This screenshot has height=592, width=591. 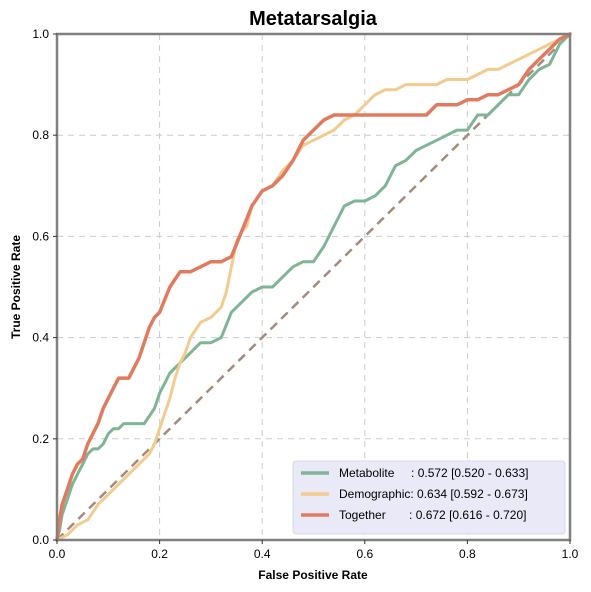 What do you see at coordinates (570, 554) in the screenshot?
I see `x-tick-label: 1.0` at bounding box center [570, 554].